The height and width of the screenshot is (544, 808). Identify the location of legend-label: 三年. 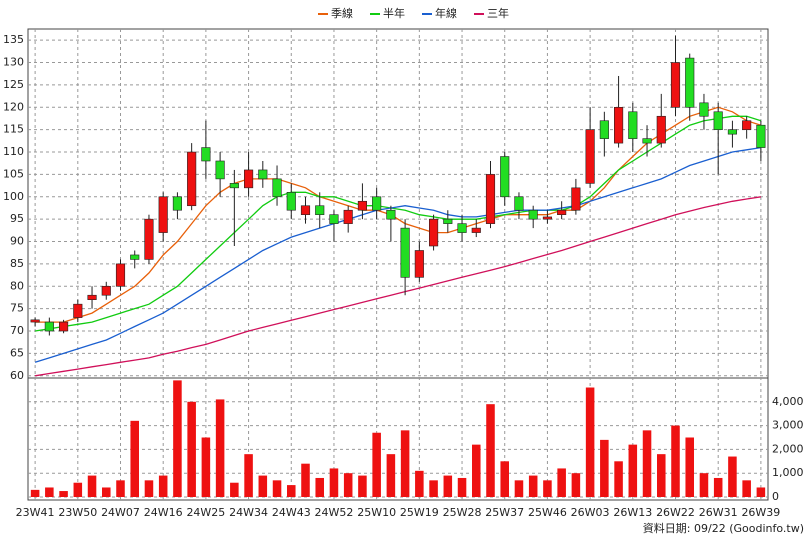
(498, 13).